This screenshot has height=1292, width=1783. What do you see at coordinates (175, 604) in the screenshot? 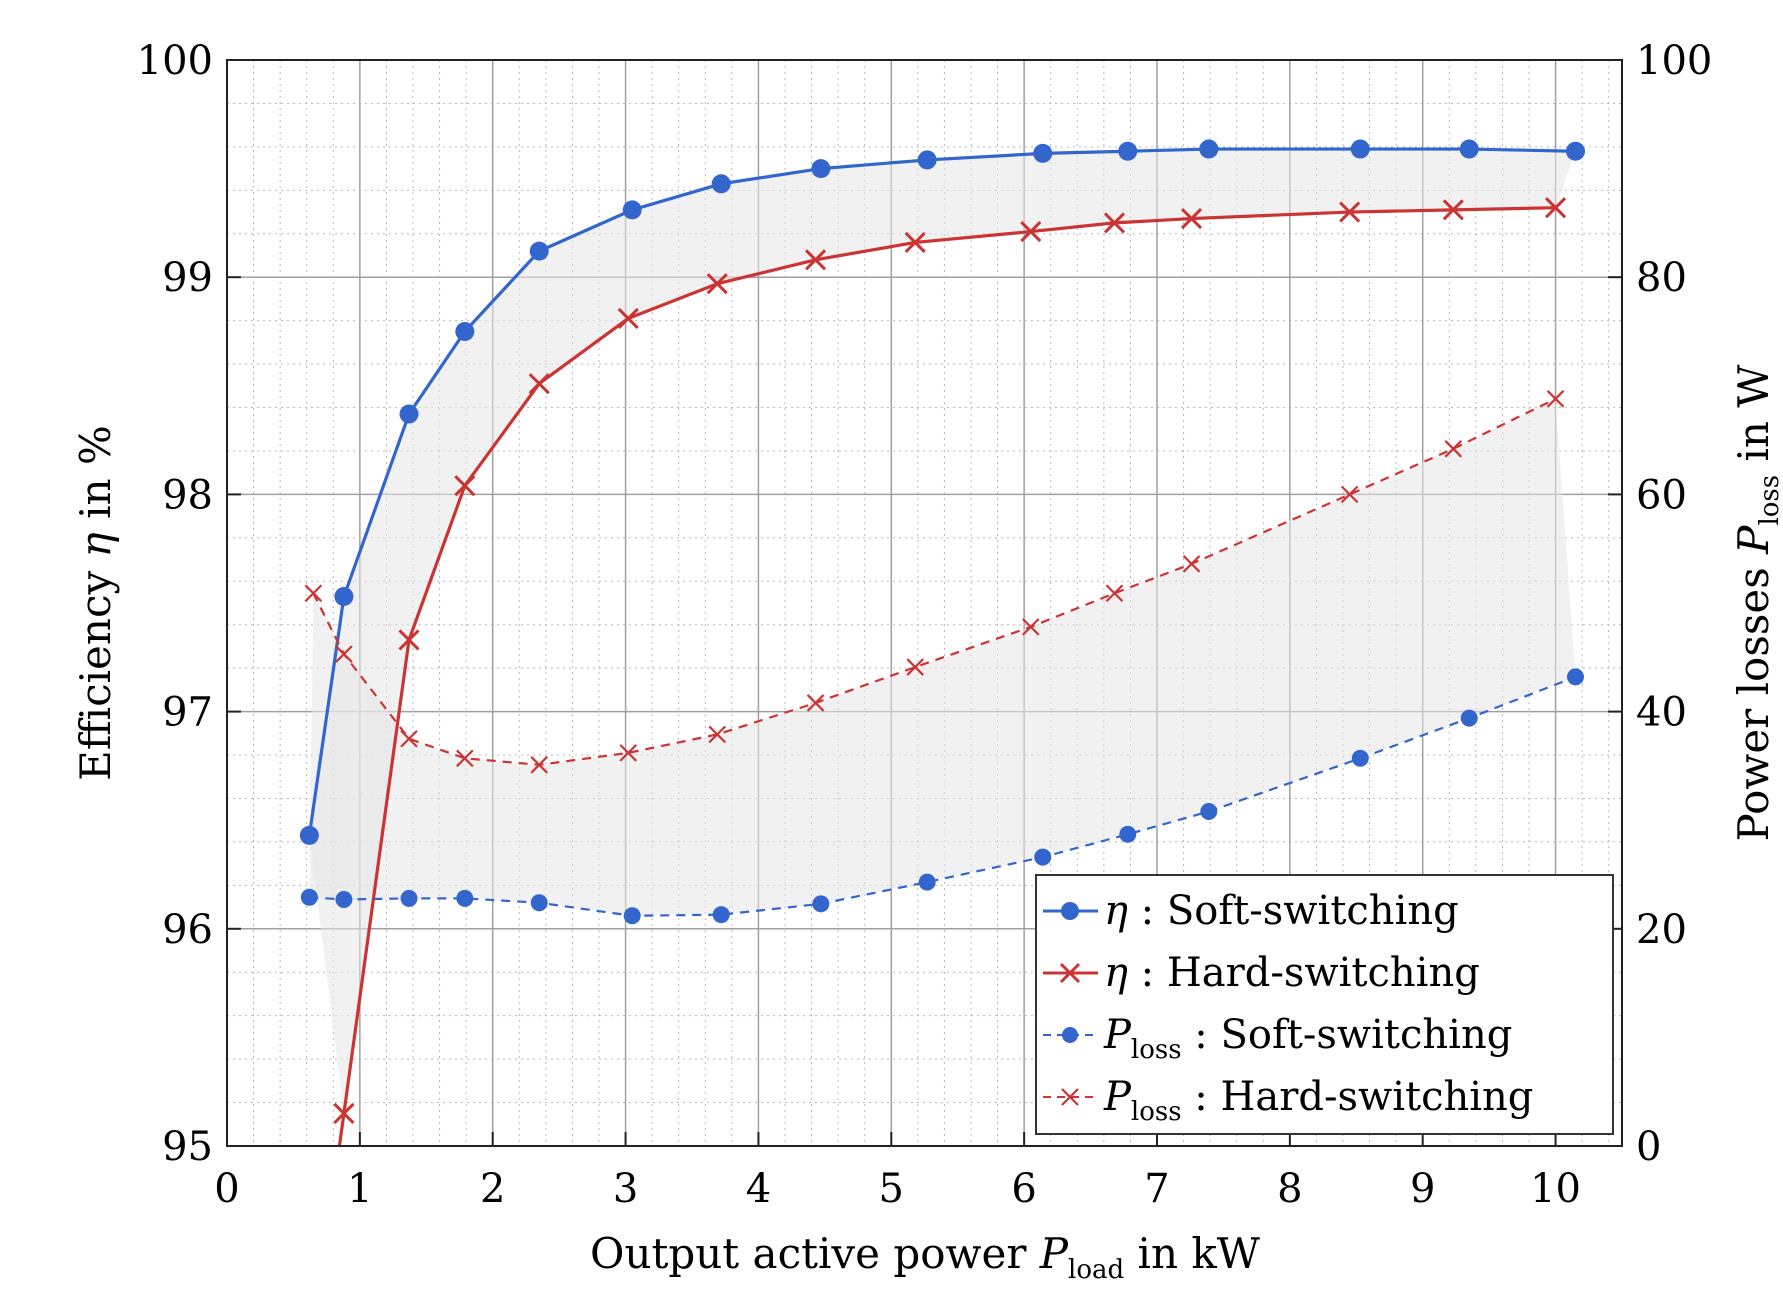
I see `y-left-tick-labels: 95 96 97 98 99 100` at bounding box center [175, 604].